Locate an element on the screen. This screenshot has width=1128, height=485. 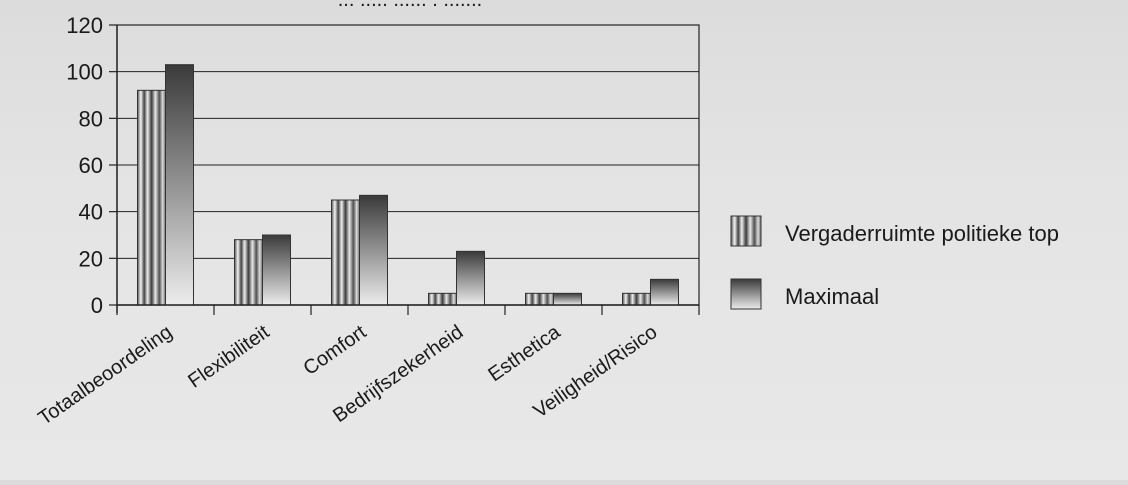
x-category-label: Comfort is located at coordinates (334, 350).